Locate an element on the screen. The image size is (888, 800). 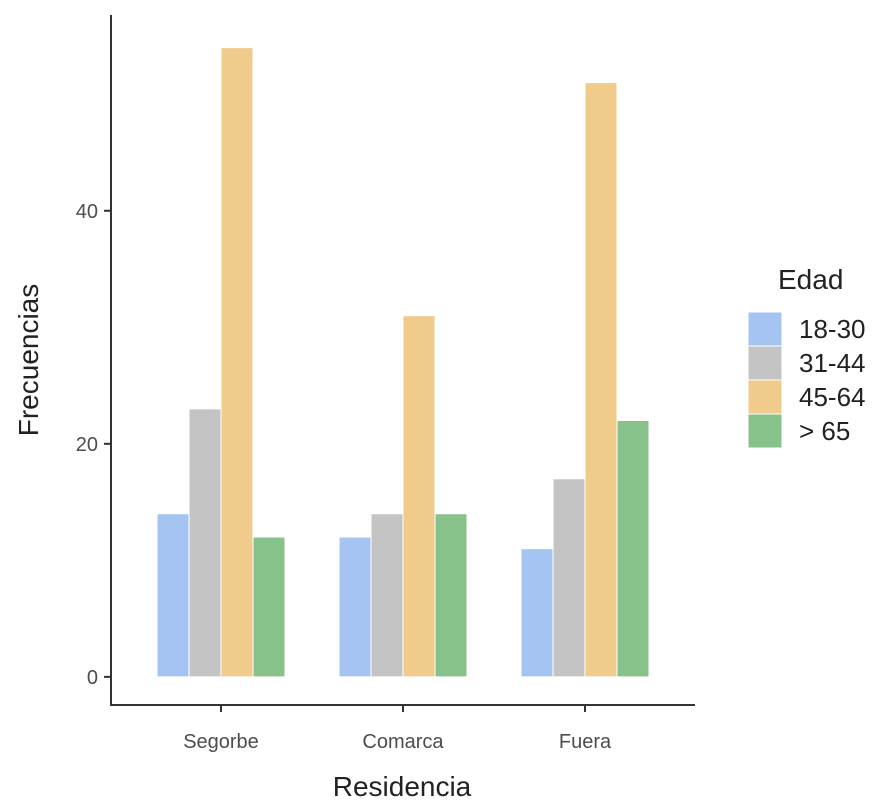
legend-title: Edad is located at coordinates (810, 279).